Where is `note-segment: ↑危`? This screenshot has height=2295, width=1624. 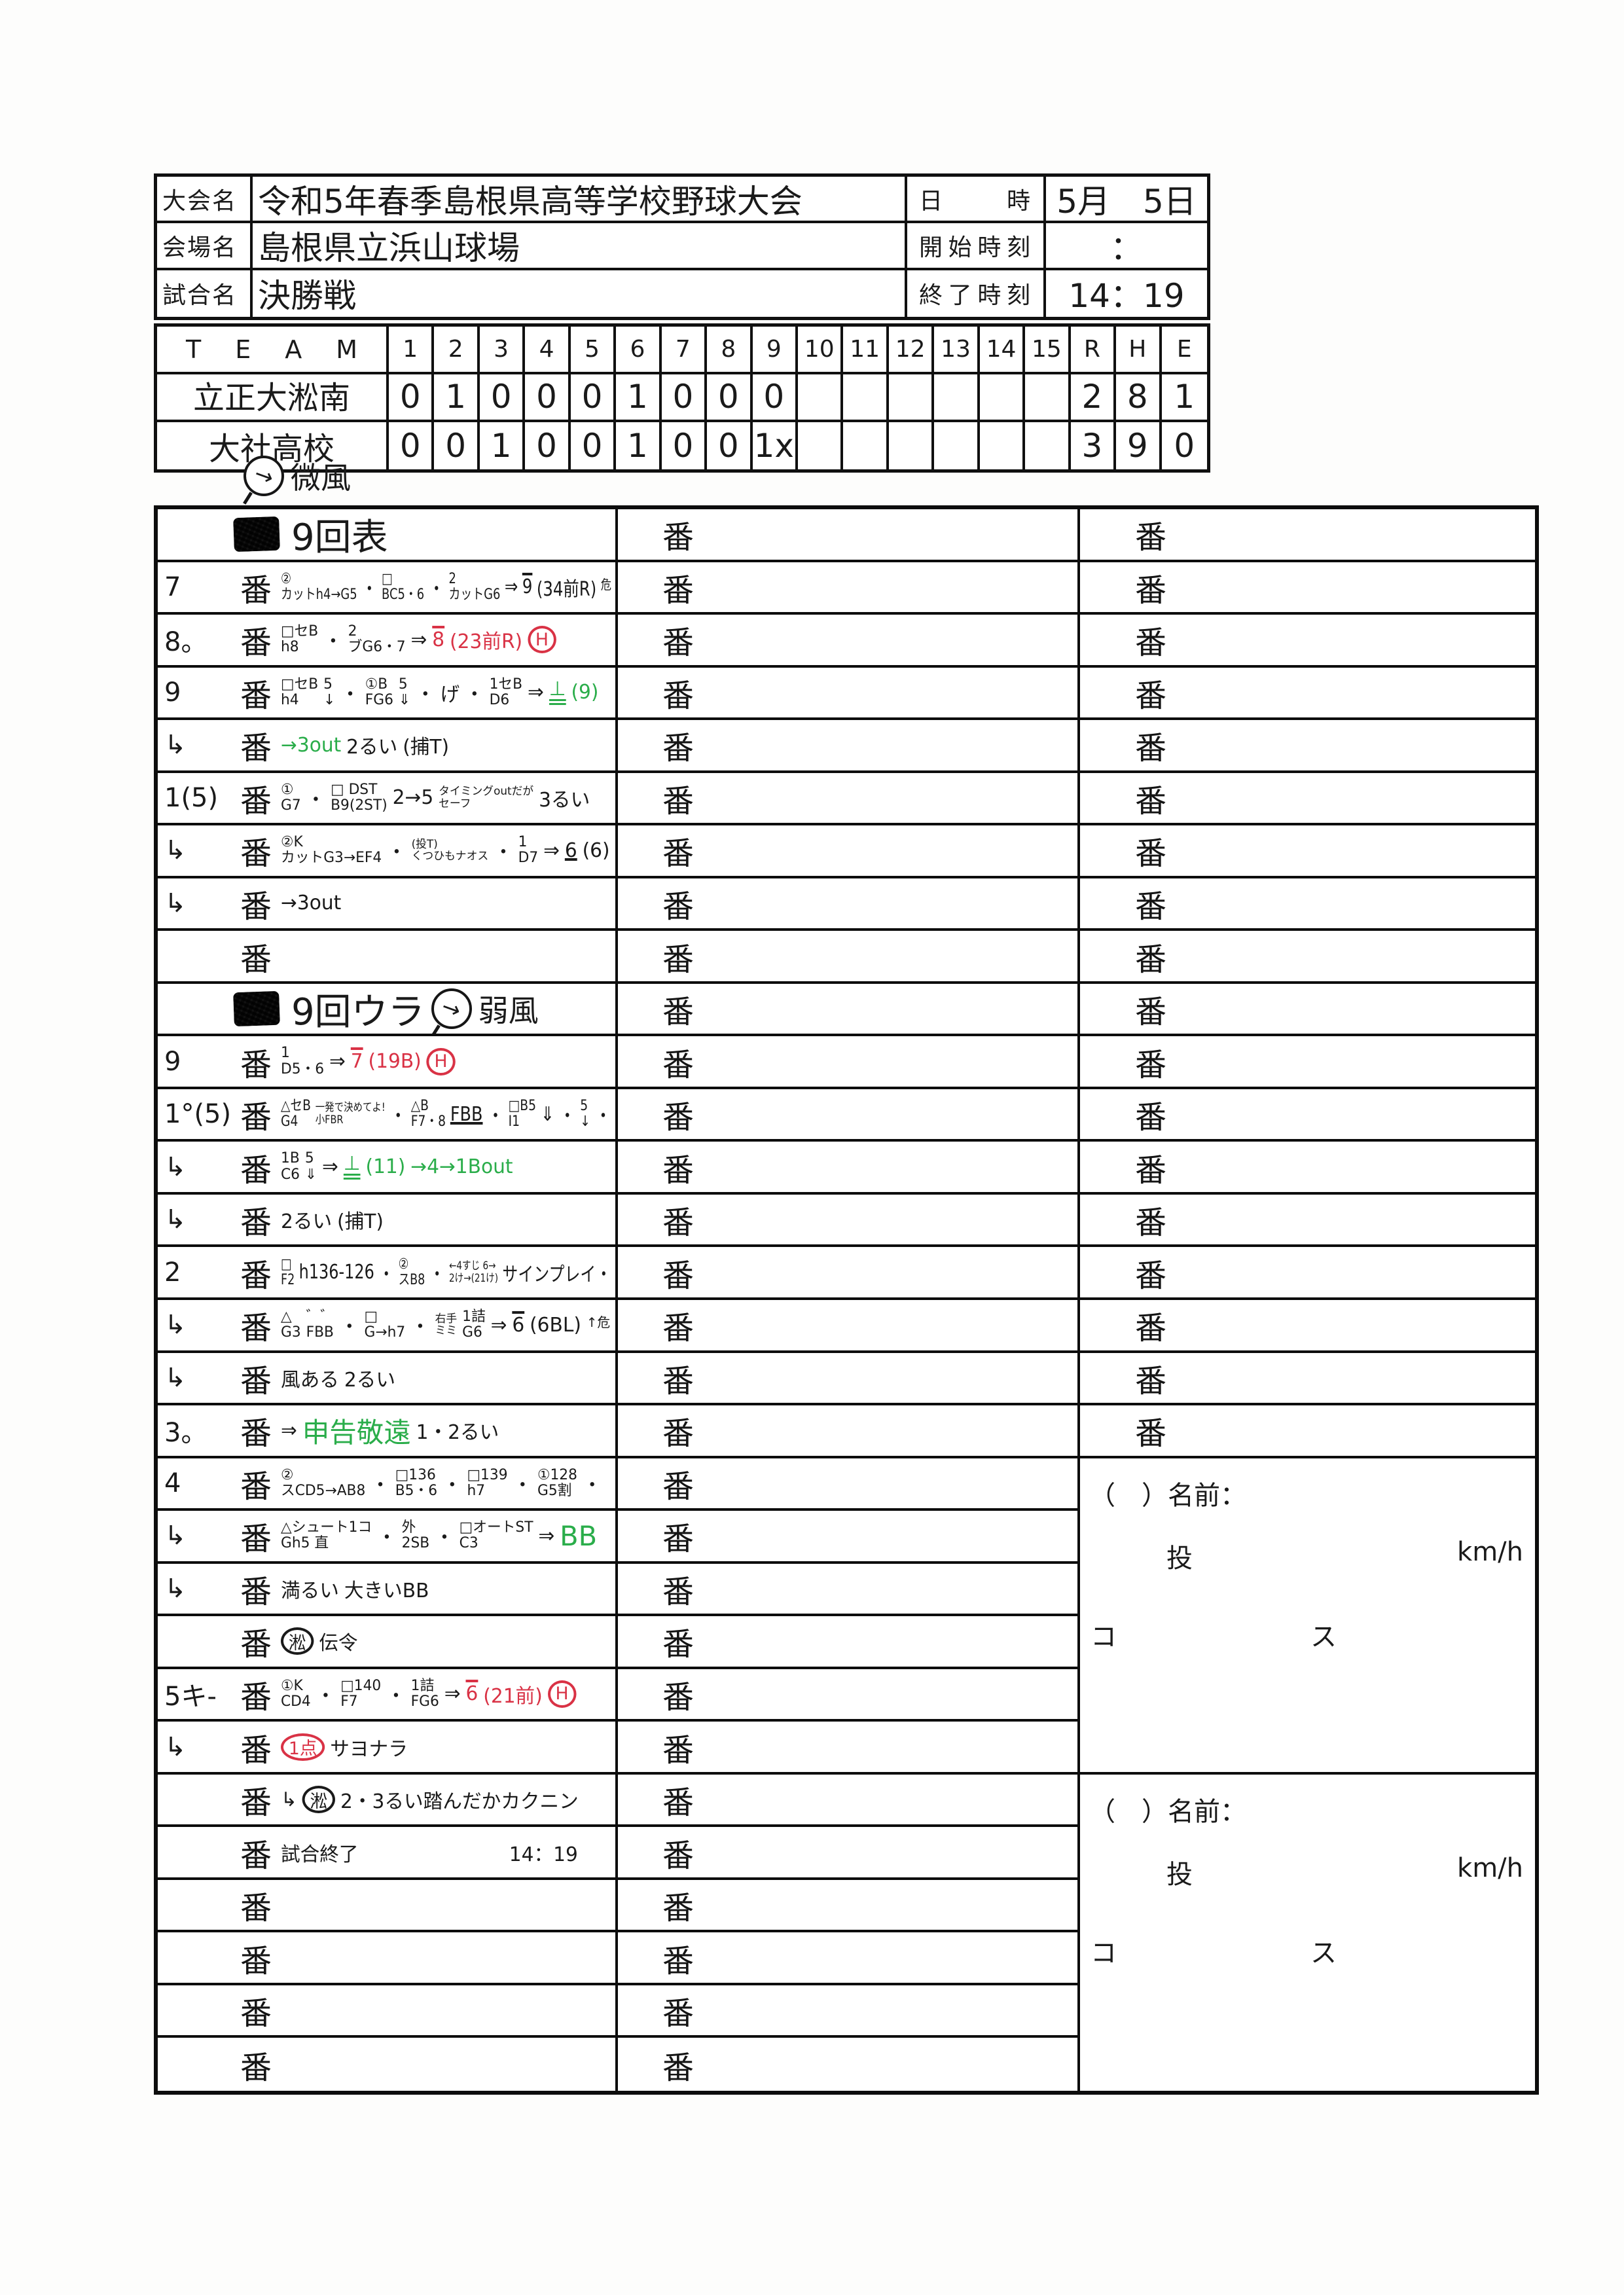
note-segment: ↑危 is located at coordinates (598, 1323).